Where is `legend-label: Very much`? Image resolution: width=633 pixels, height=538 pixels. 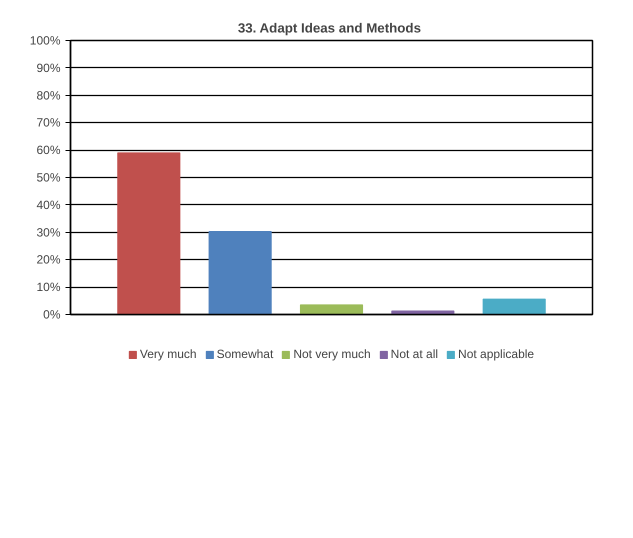 legend-label: Very much is located at coordinates (168, 354).